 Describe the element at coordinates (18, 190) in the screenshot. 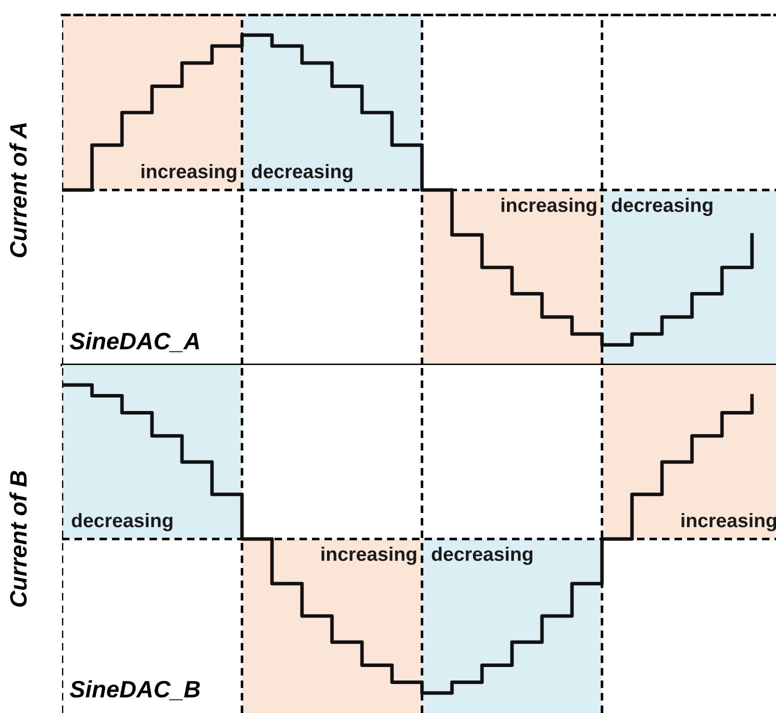

I see `y-axis-title: Current of A` at that location.